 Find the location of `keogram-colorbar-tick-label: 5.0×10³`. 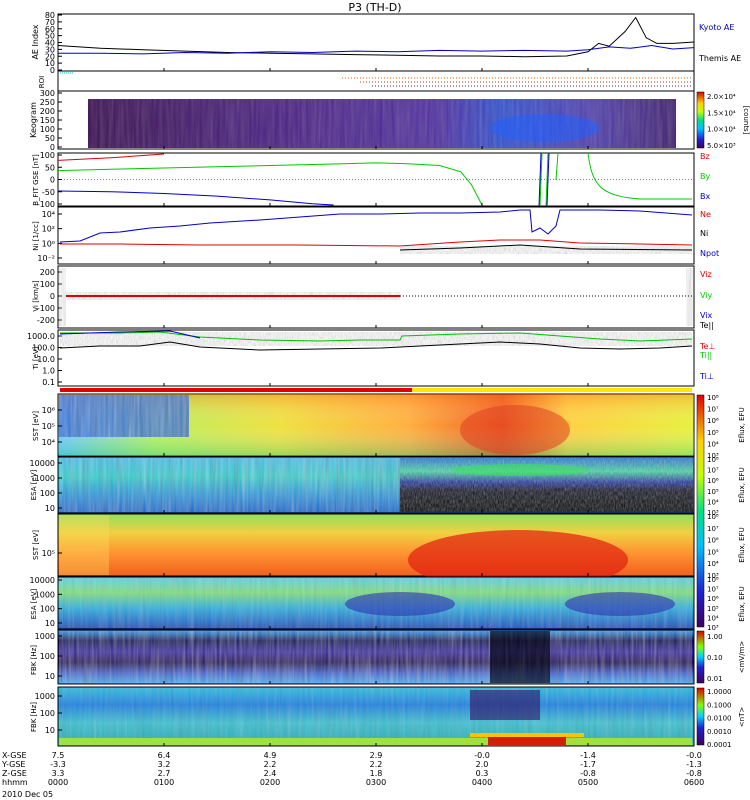

keogram-colorbar-tick-label: 5.0×10³ is located at coordinates (721, 146).